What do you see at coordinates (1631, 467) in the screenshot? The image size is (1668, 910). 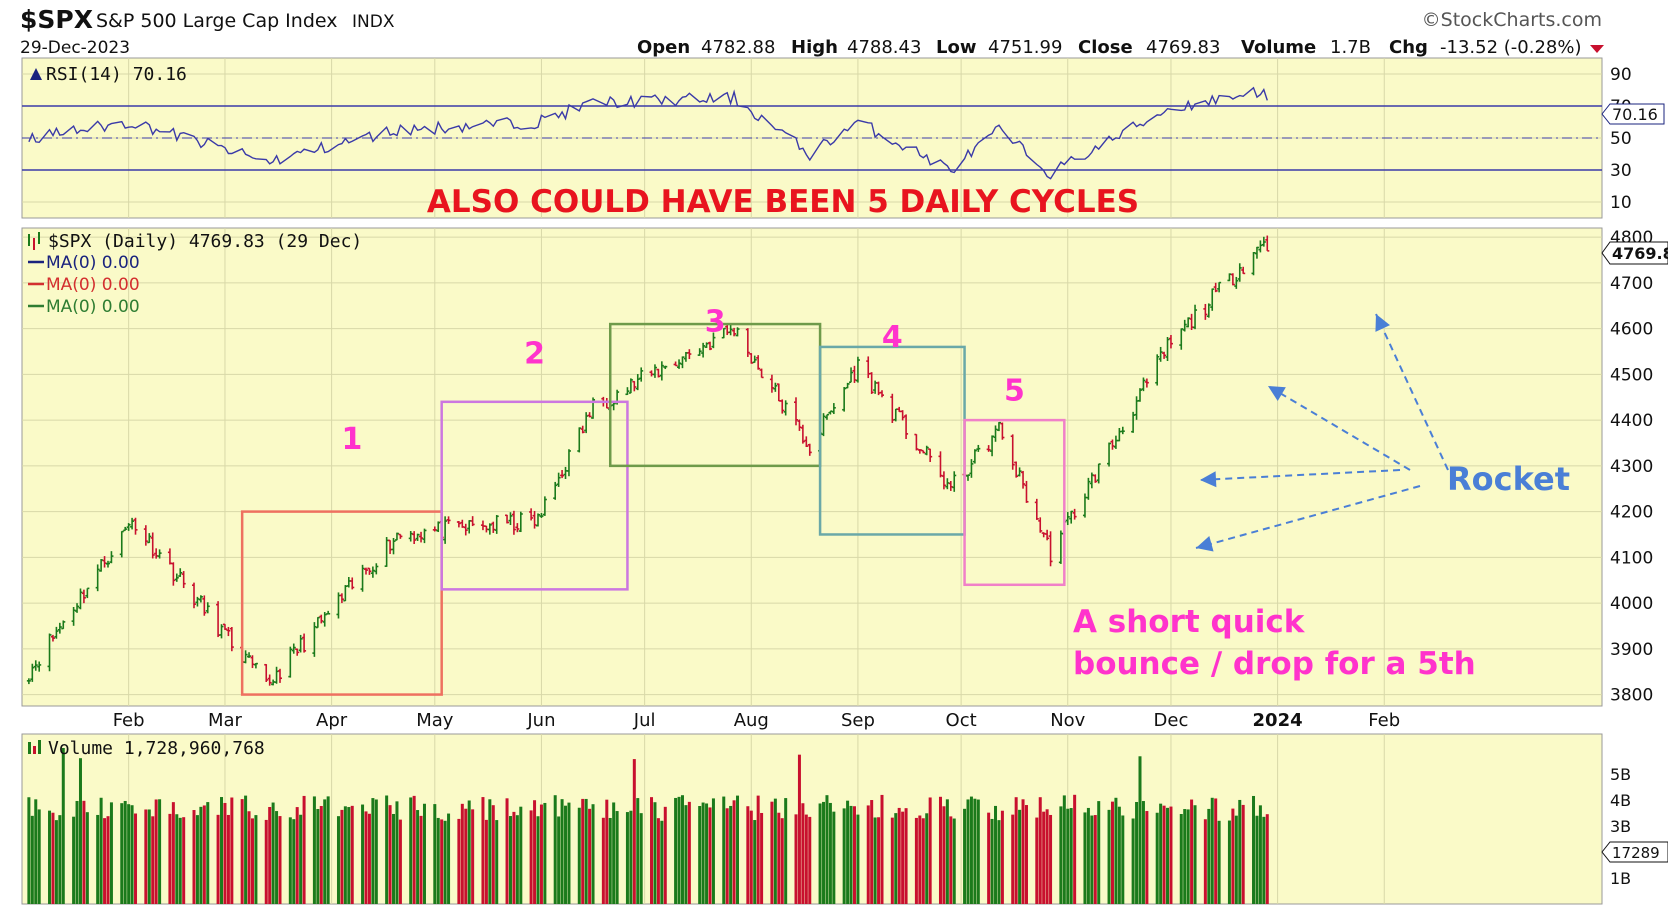 I see `price-tick-label: 4300` at bounding box center [1631, 467].